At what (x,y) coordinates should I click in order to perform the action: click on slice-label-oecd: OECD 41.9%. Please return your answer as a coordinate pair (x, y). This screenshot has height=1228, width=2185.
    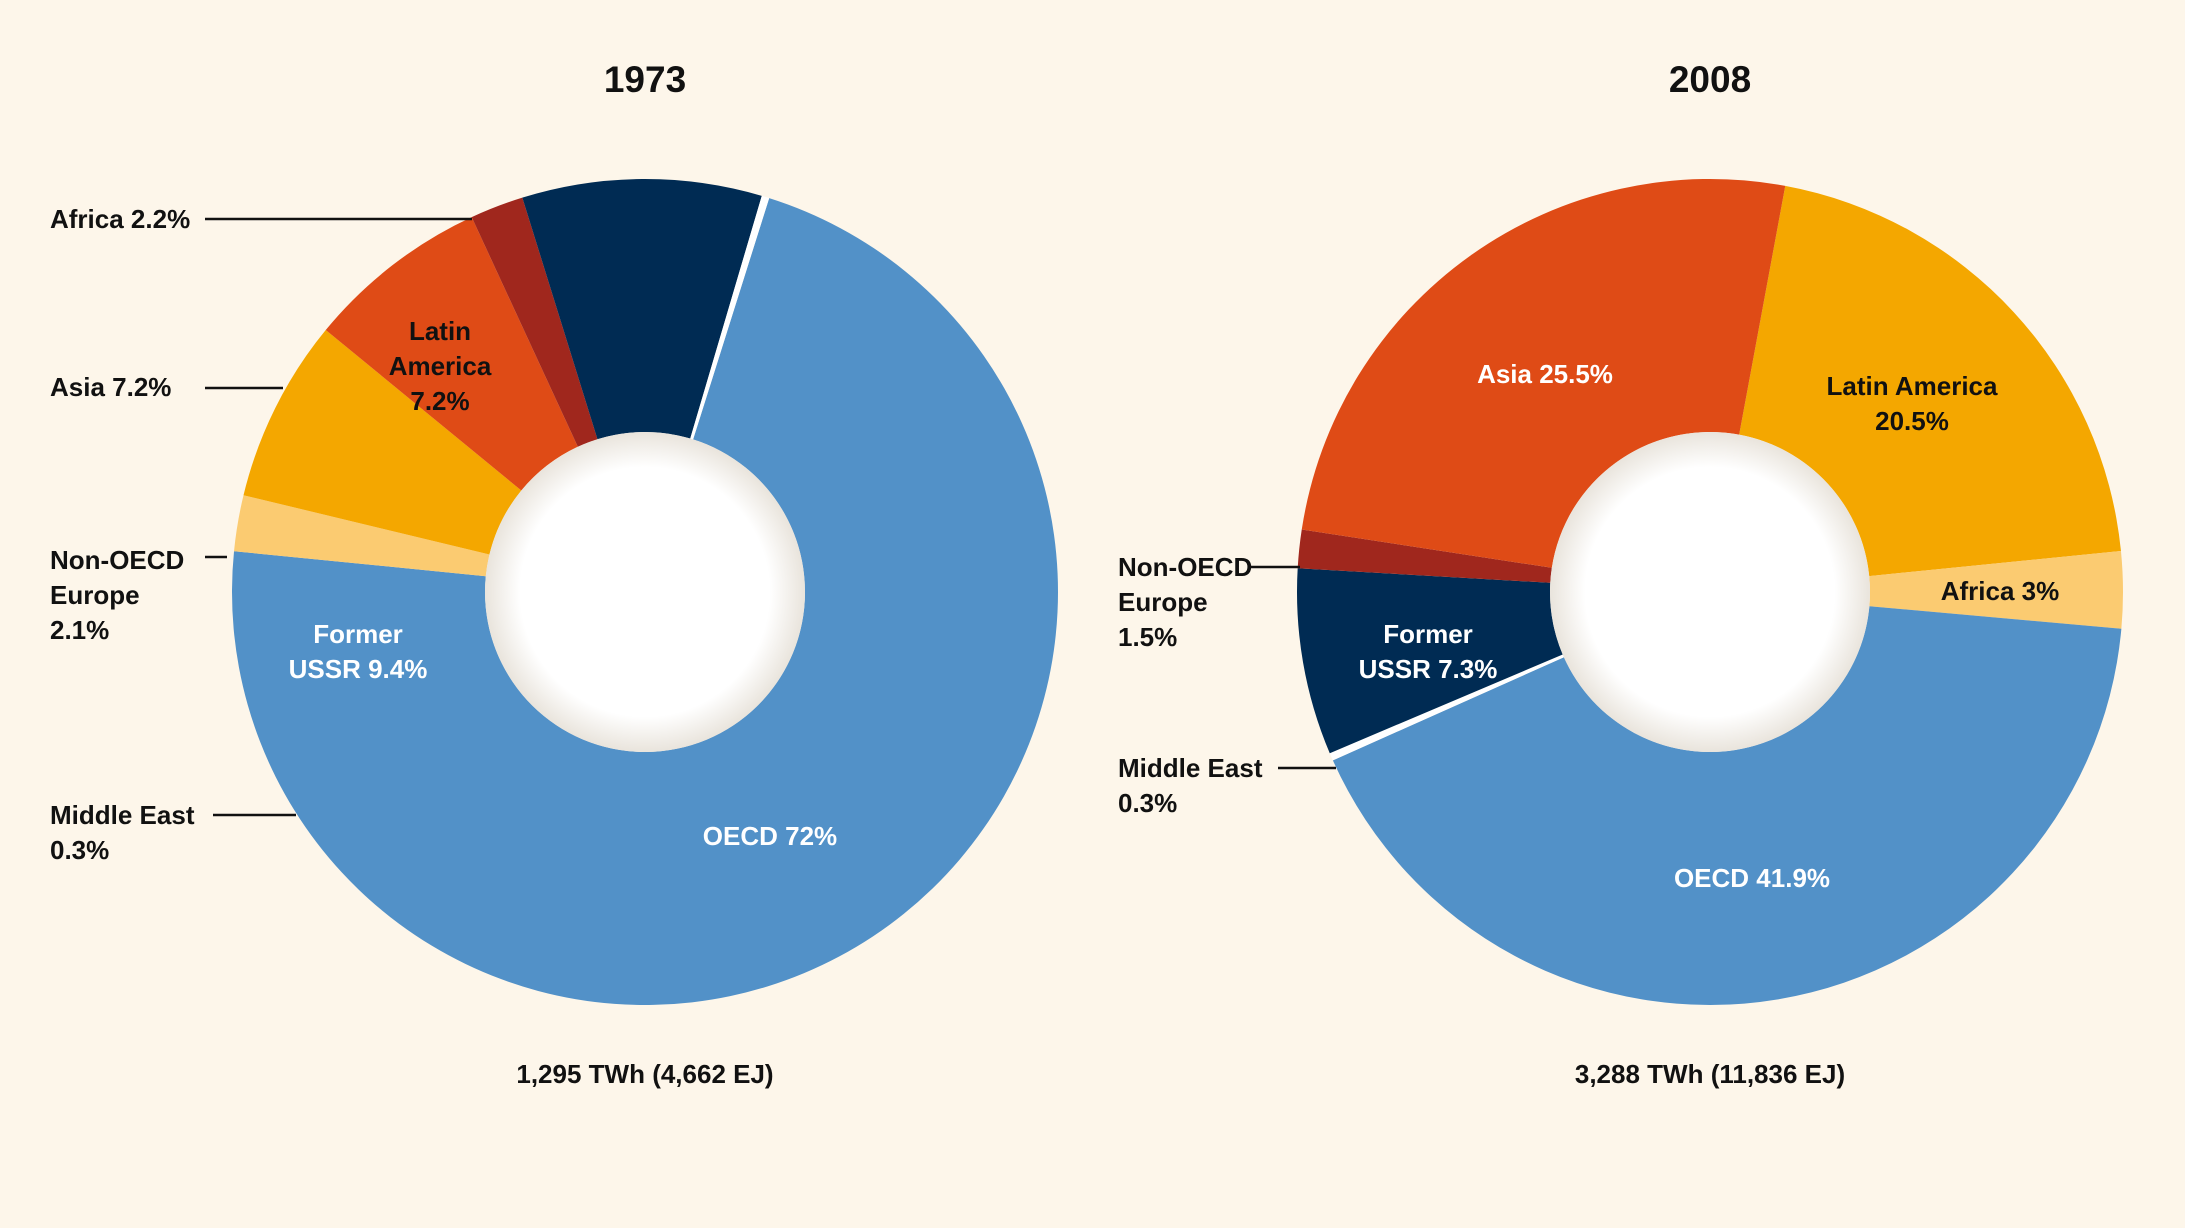
    Looking at the image, I should click on (1752, 878).